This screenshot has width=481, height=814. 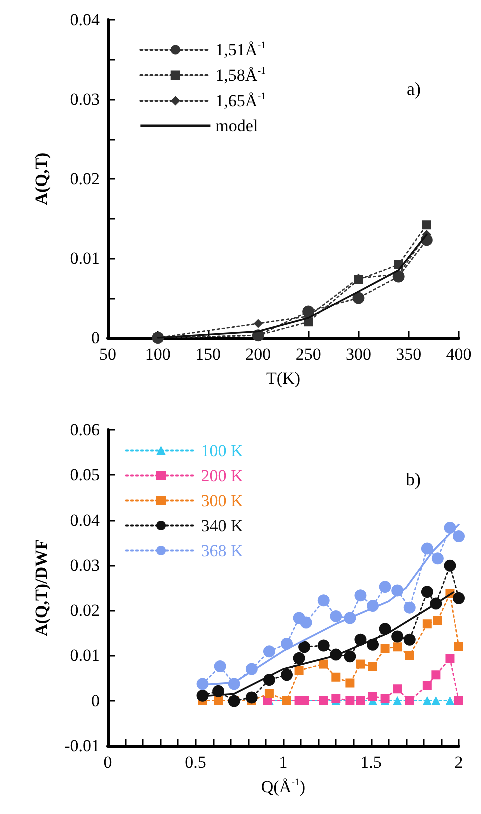 I want to click on x-tick-label: 400, so click(x=459, y=354).